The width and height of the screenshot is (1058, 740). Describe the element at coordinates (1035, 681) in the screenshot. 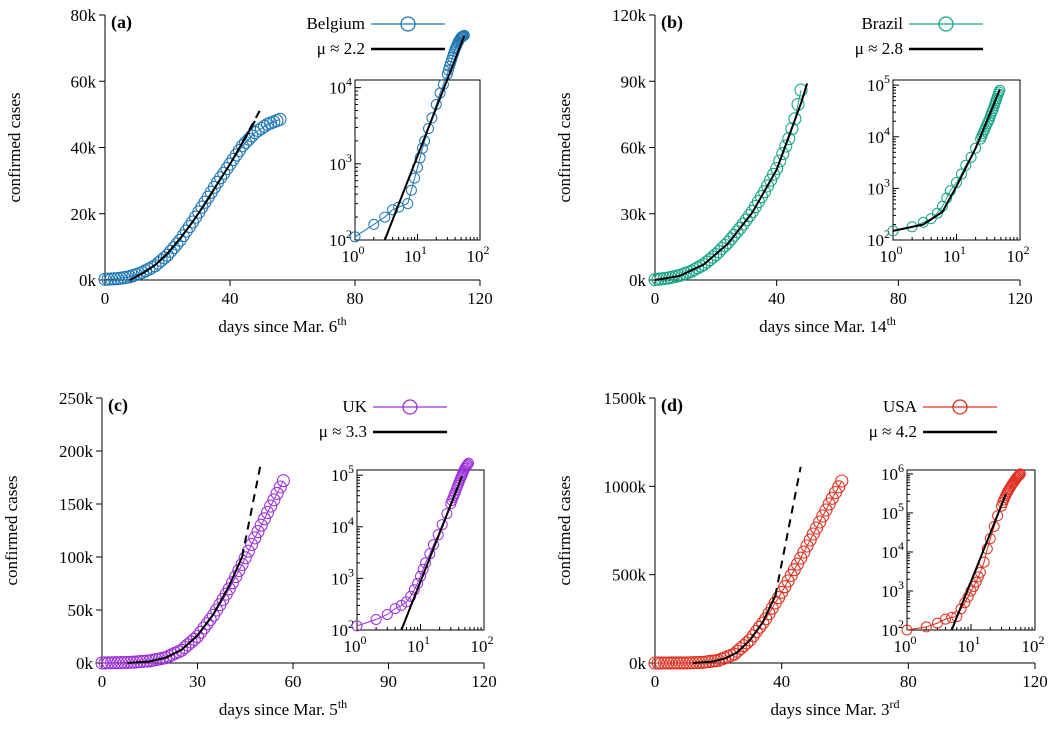

I see `x-tick-label: 120` at that location.